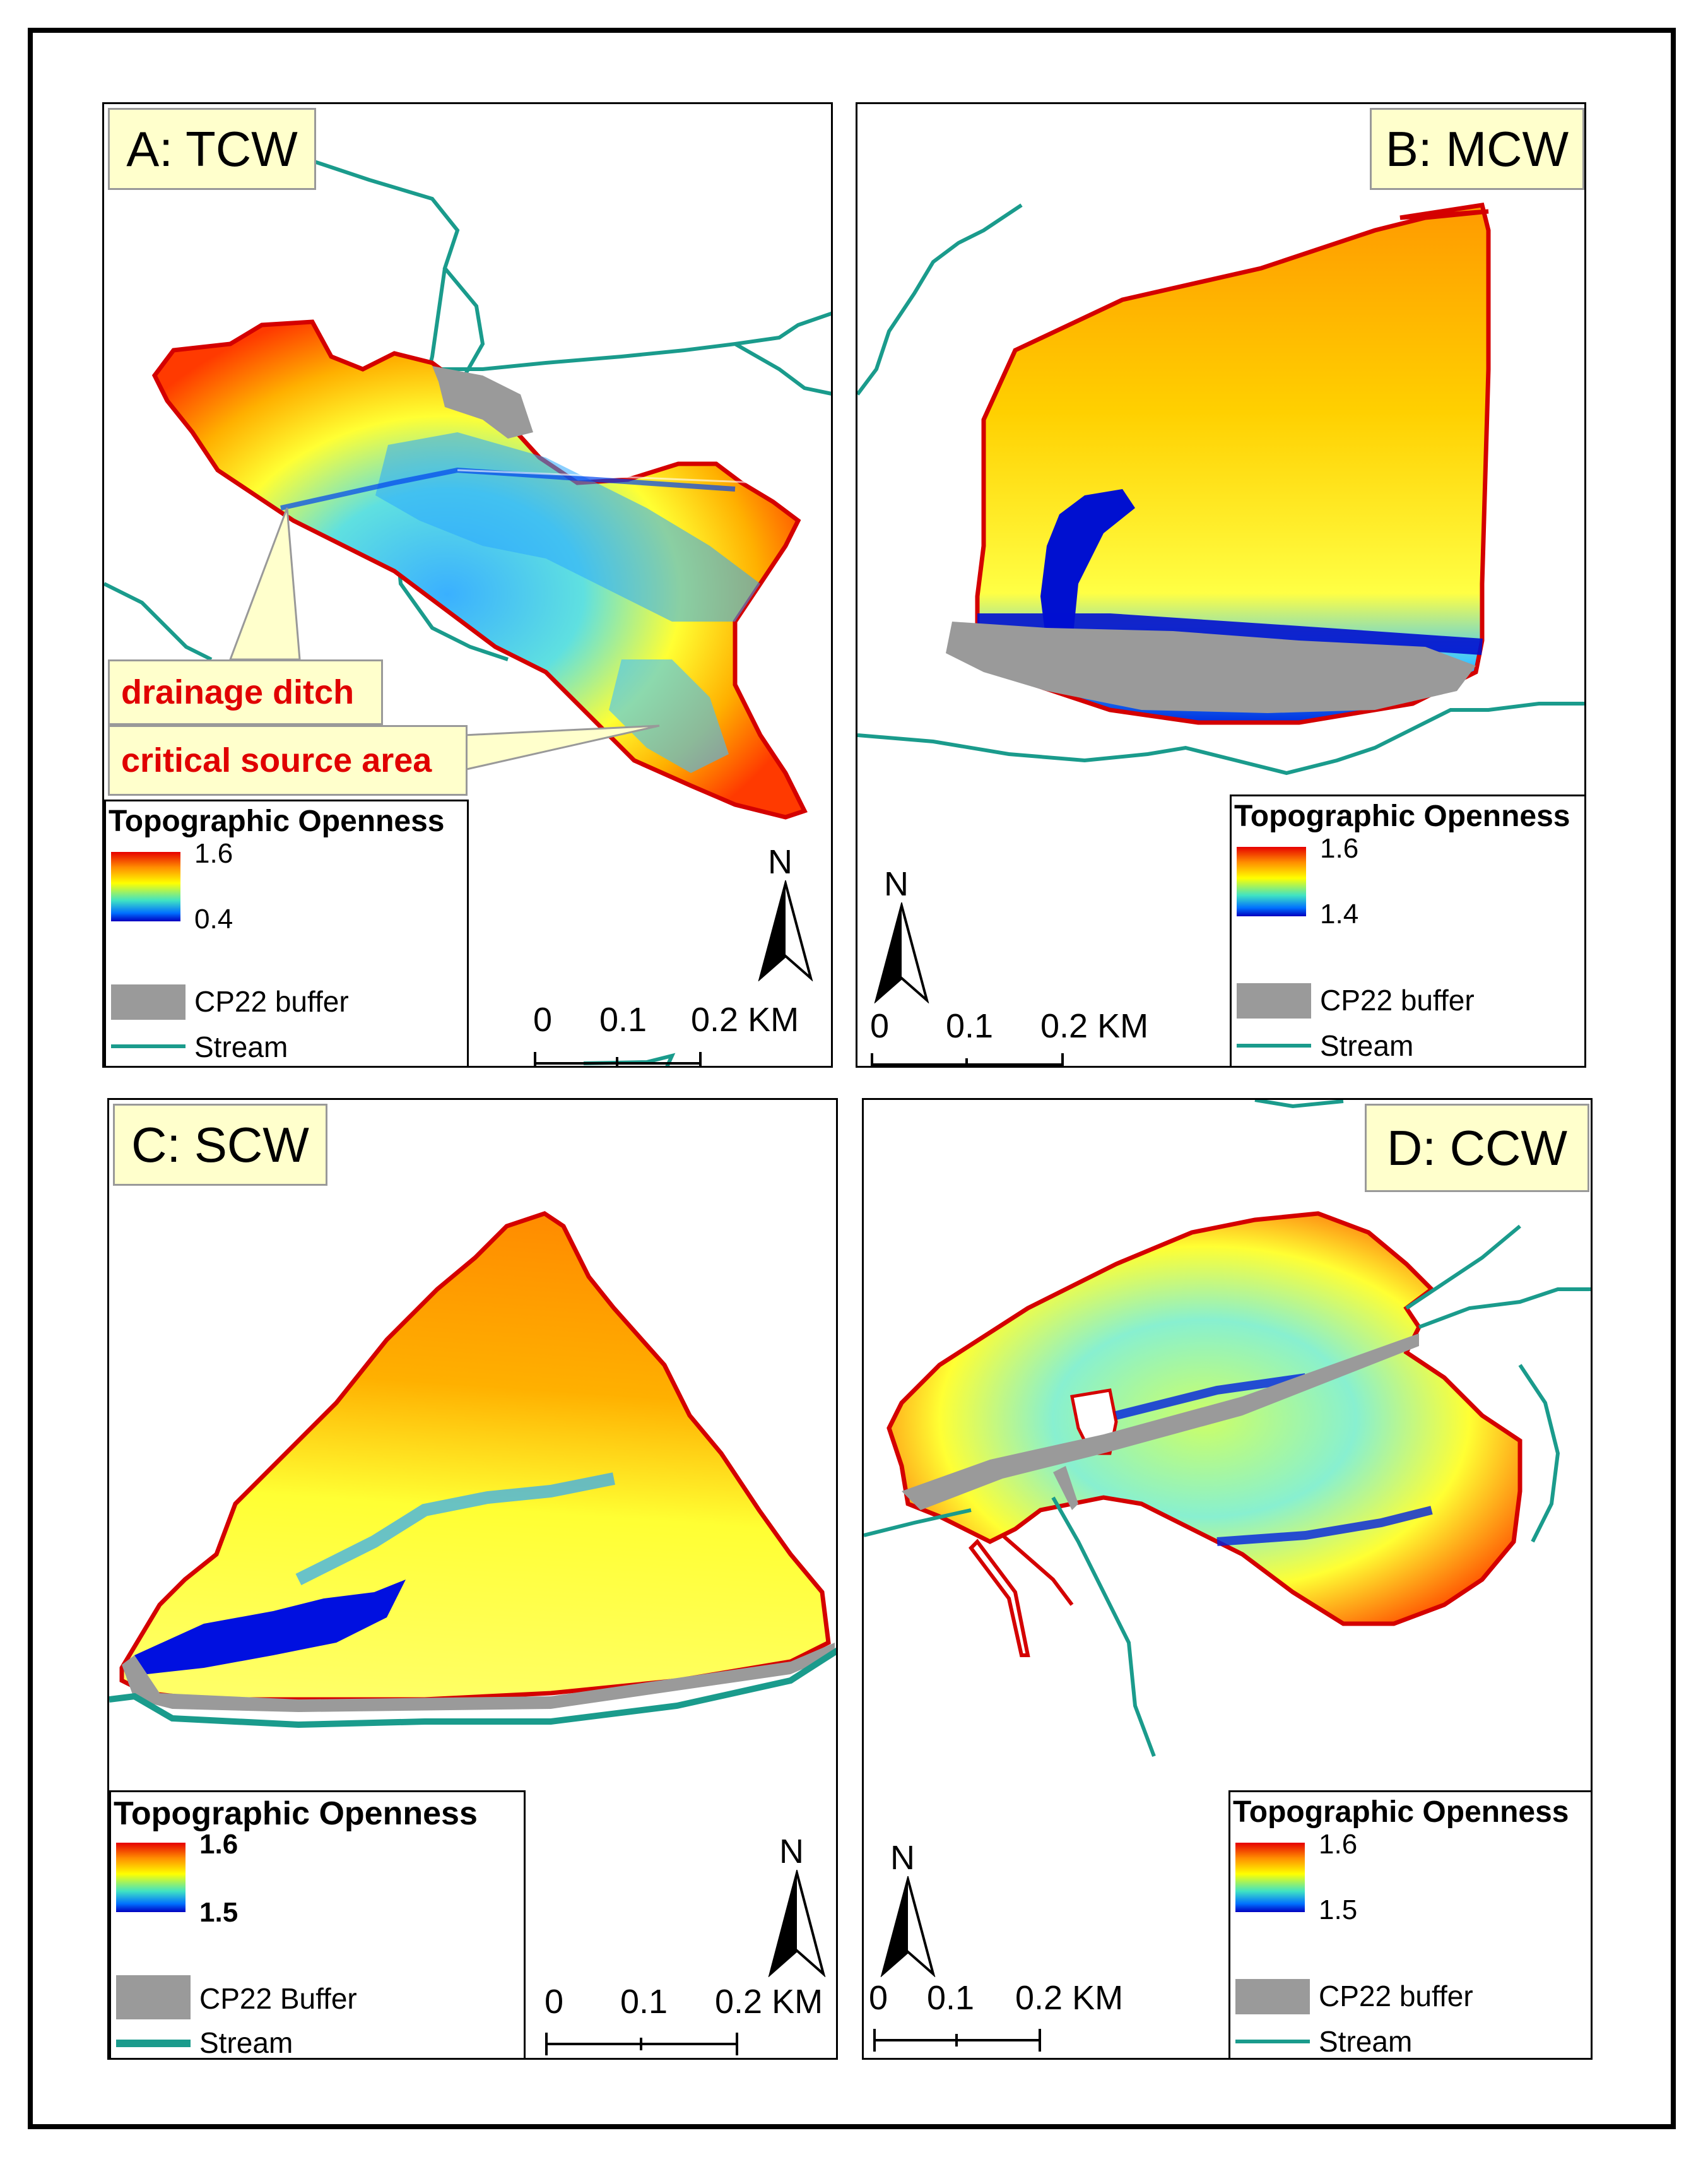 This screenshot has height=2162, width=1708. I want to click on callout-pointer-ditch, so click(264, 584).